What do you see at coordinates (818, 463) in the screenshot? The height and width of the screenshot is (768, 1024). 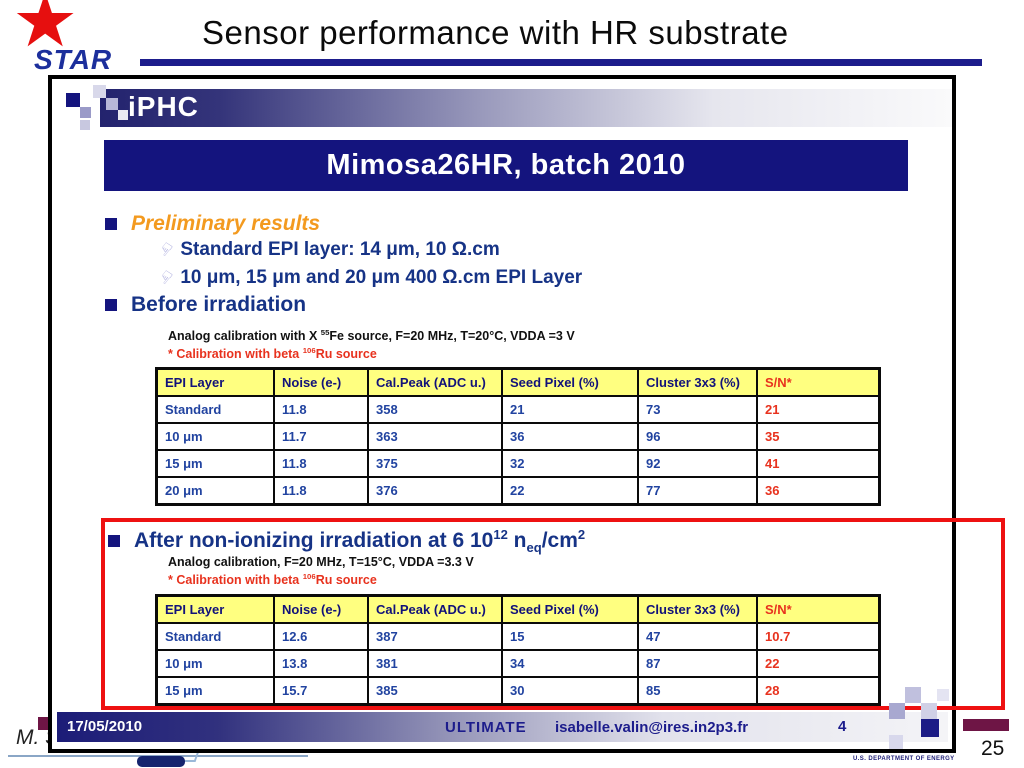 I see `table-cell: 41` at bounding box center [818, 463].